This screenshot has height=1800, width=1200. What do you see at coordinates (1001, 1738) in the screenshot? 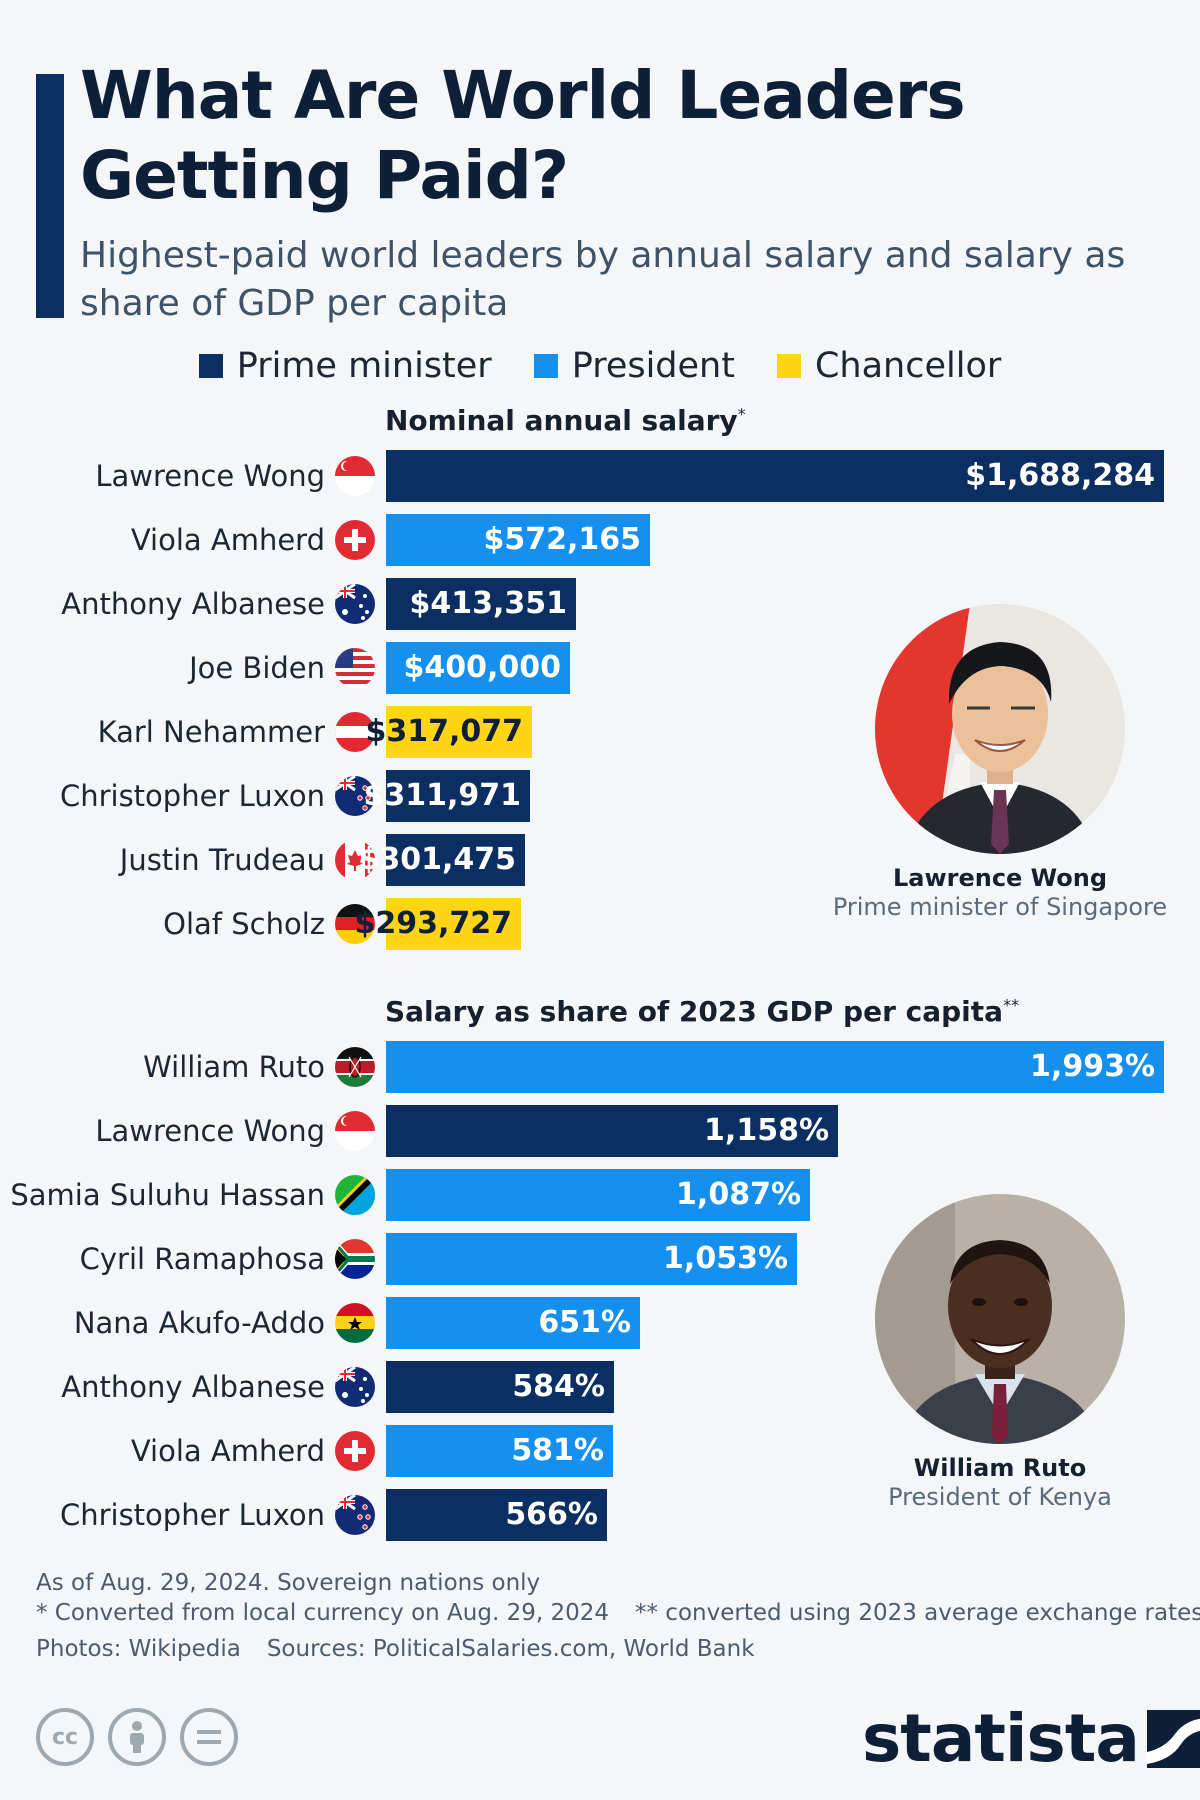
I see `statista-logo-text: statista` at bounding box center [1001, 1738].